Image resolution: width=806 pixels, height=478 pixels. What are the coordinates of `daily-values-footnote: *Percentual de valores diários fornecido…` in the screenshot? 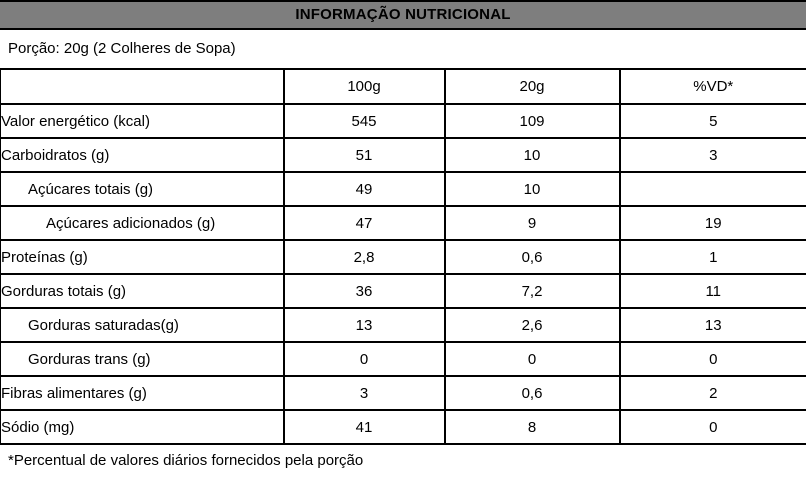 It's located at (186, 460).